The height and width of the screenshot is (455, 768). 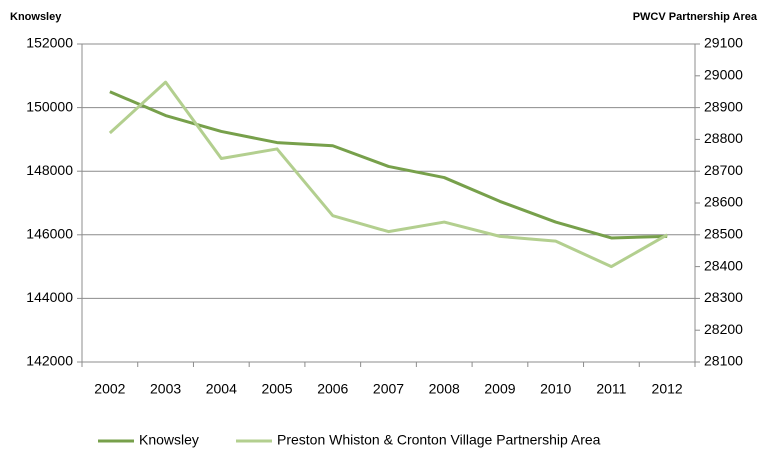 What do you see at coordinates (165, 389) in the screenshot?
I see `x-tick-label: 2003` at bounding box center [165, 389].